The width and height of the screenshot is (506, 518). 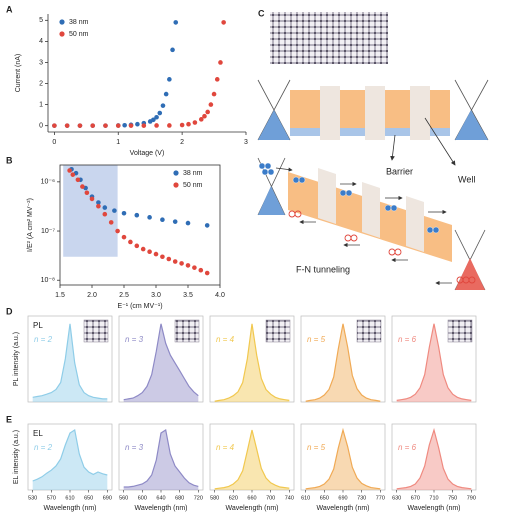 What do you see at coordinates (251, 498) in the screenshot?
I see `x-tick-label: 660` at bounding box center [251, 498].